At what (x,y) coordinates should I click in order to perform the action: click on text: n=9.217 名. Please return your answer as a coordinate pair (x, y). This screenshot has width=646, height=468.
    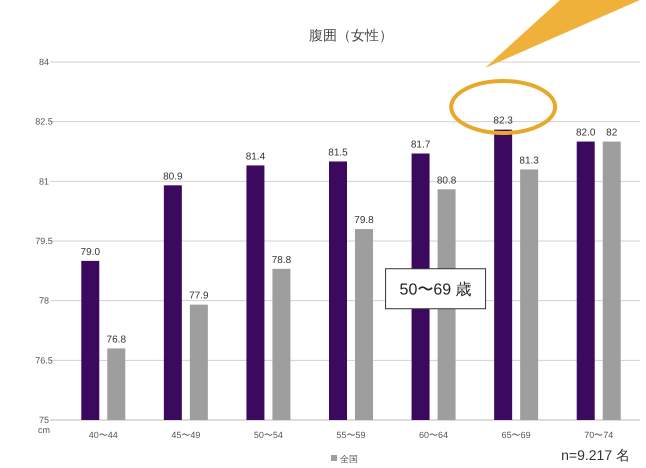
    Looking at the image, I should click on (595, 455).